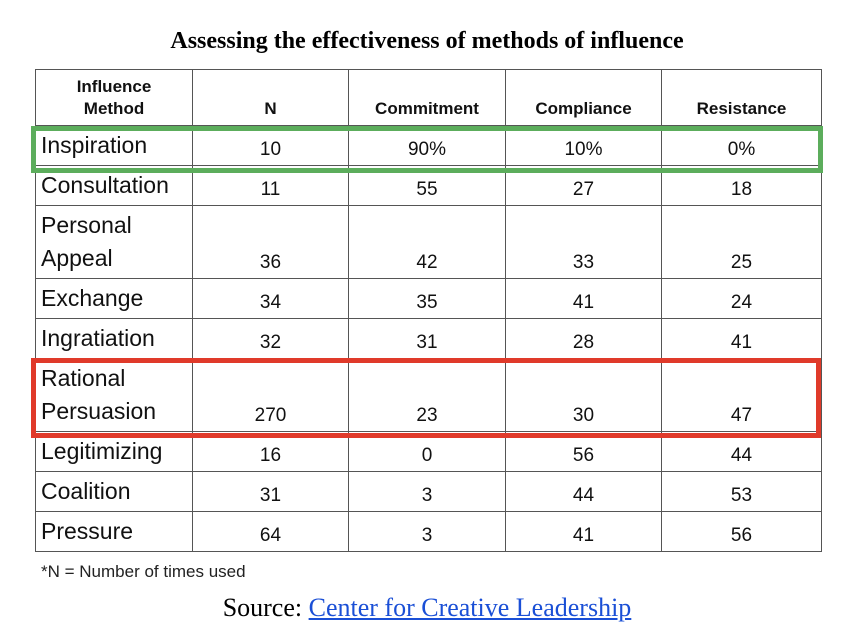 This screenshot has height=642, width=854. Describe the element at coordinates (741, 451) in the screenshot. I see `cell-resistance: 44` at that location.